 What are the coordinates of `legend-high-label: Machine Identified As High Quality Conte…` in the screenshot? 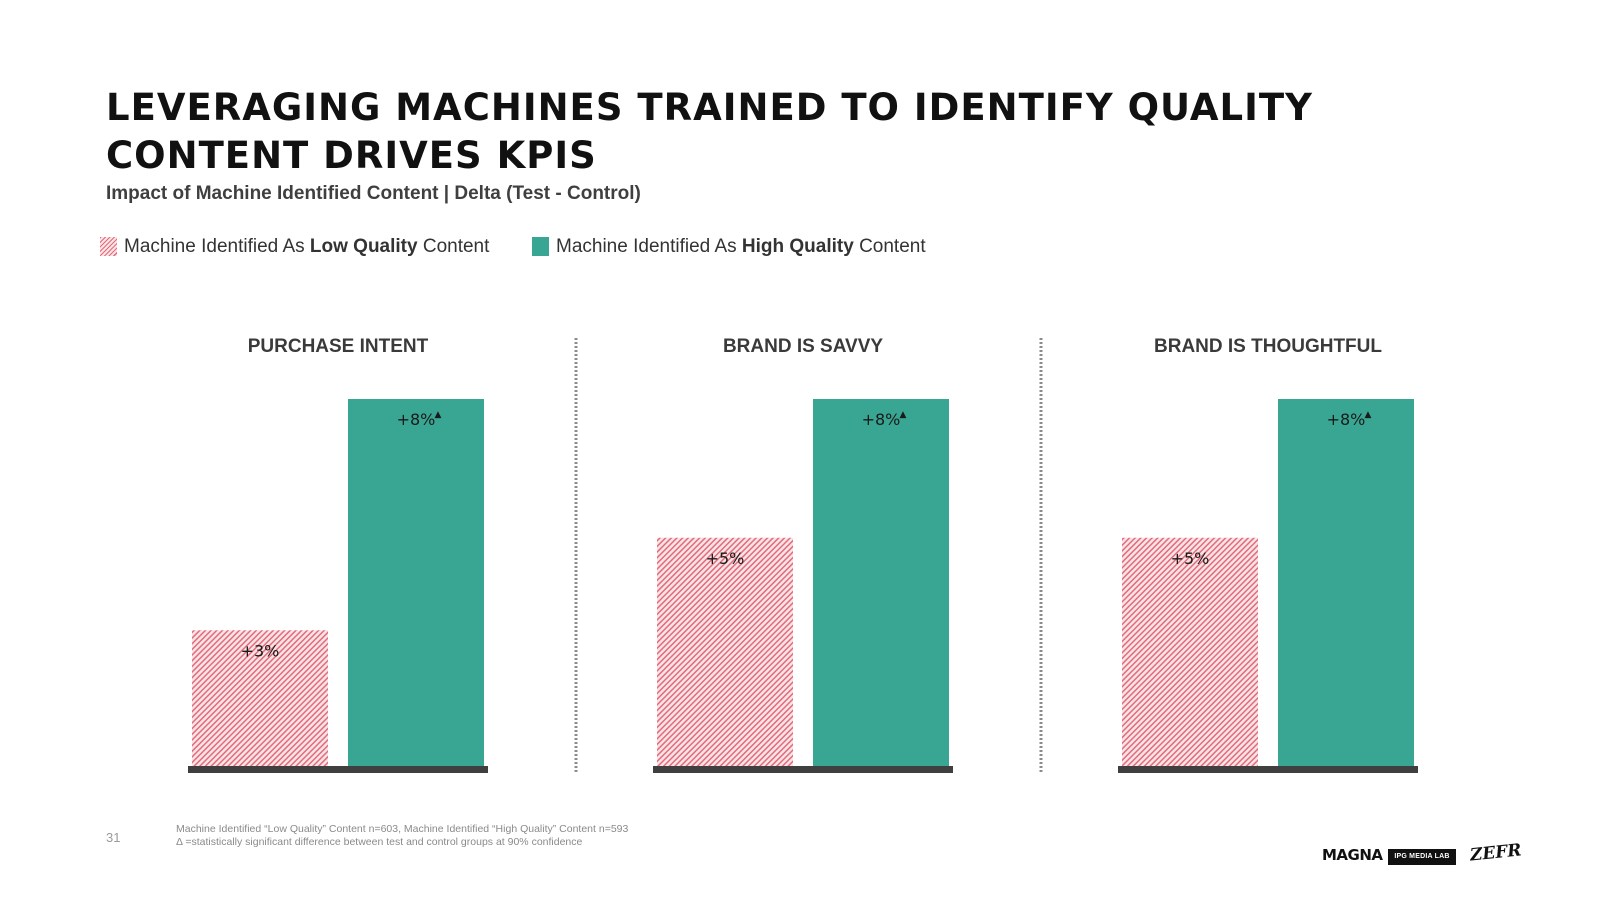 It's located at (741, 246).